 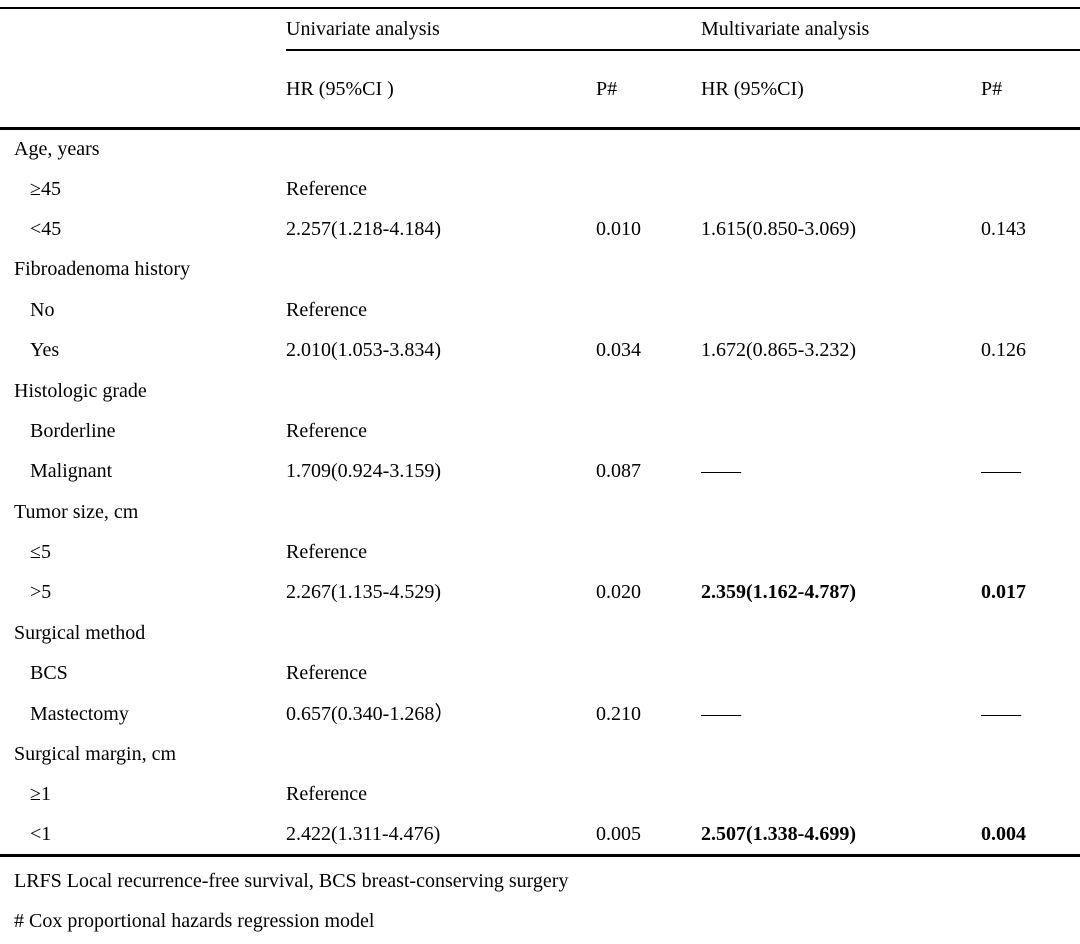 I want to click on variable-label-cell: Surgical margin, cm, so click(x=95, y=754).